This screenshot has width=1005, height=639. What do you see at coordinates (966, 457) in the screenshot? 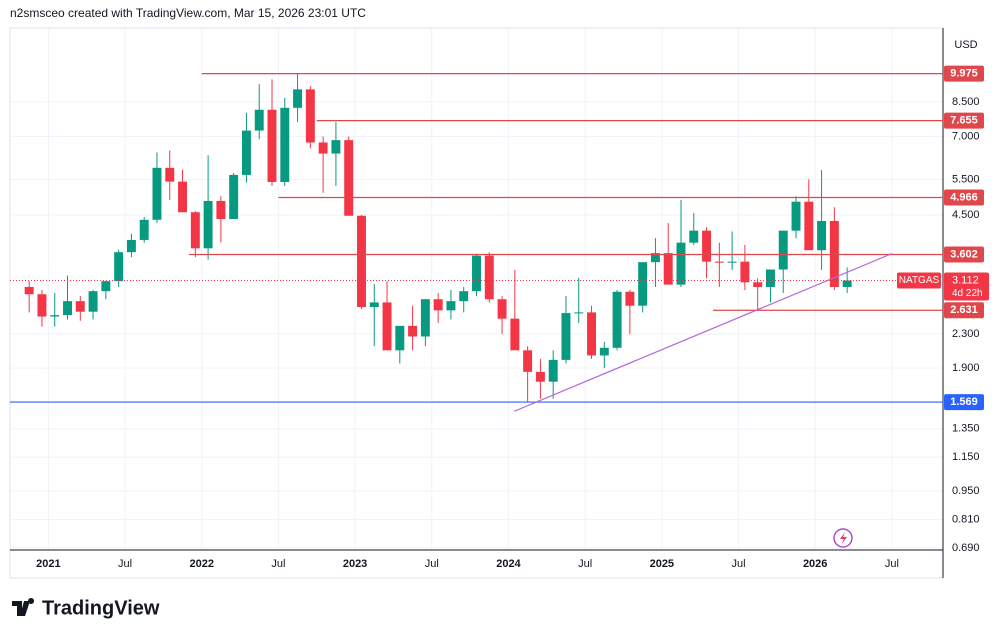
I see `y-tick-label: 1.150` at bounding box center [966, 457].